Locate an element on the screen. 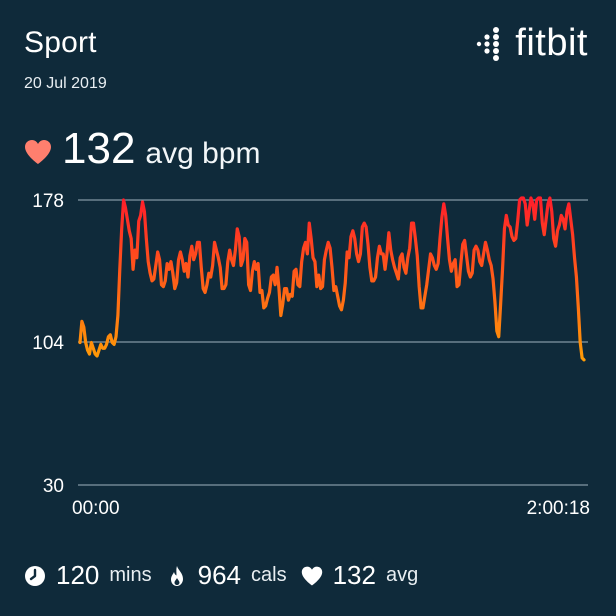  summary-footer: 120 mins 964 cals 132 avg is located at coordinates (221, 575).